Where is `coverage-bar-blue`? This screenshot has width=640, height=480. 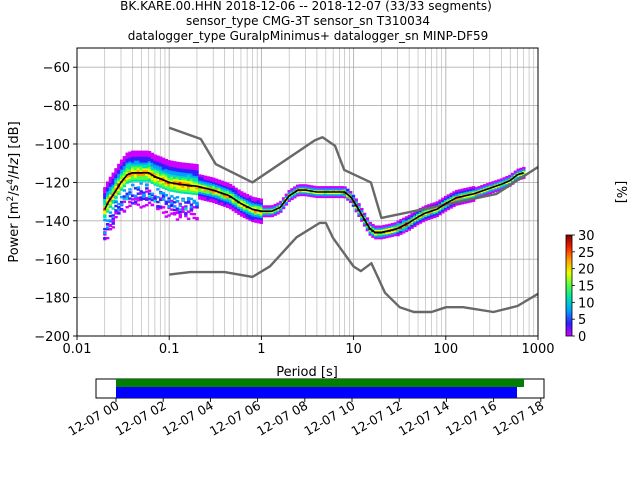
coverage-bar-blue is located at coordinates (316, 392).